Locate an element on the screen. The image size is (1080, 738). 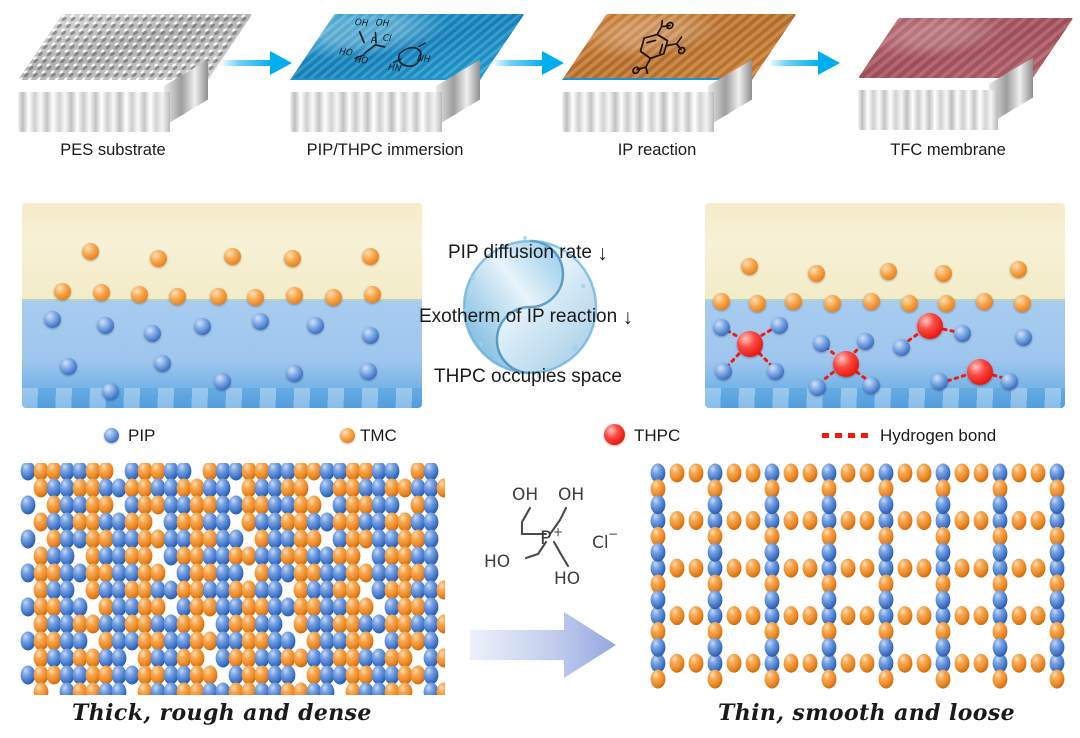
effect-text-1: Exotherm of IP reaction is located at coordinates (518, 316).